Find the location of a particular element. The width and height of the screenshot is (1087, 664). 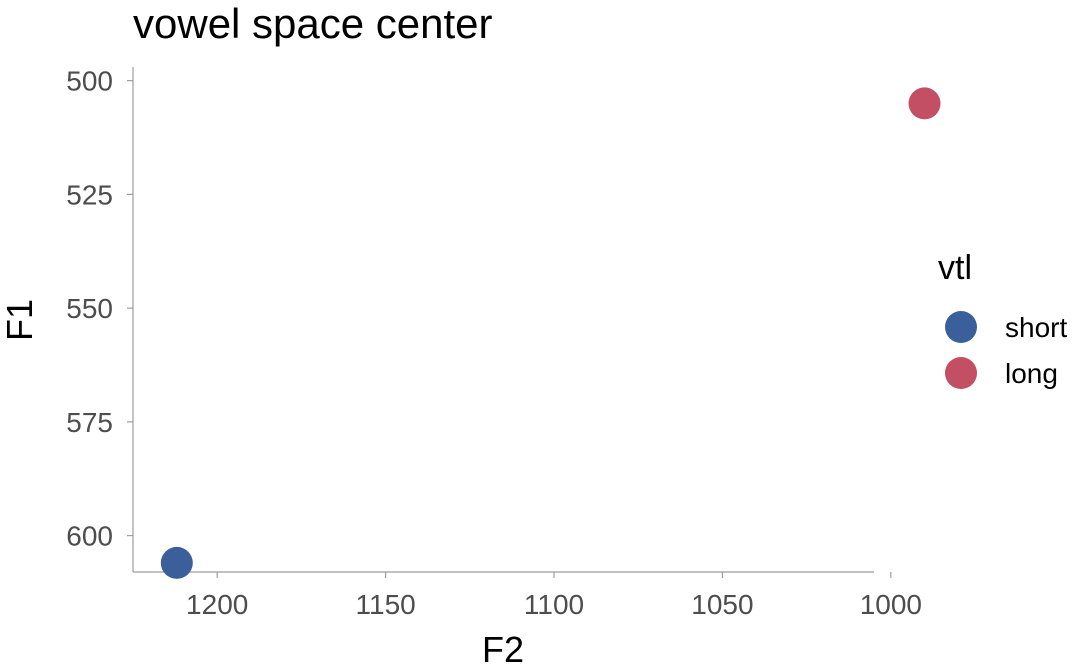

y-tick-label: 500 is located at coordinates (89, 81).